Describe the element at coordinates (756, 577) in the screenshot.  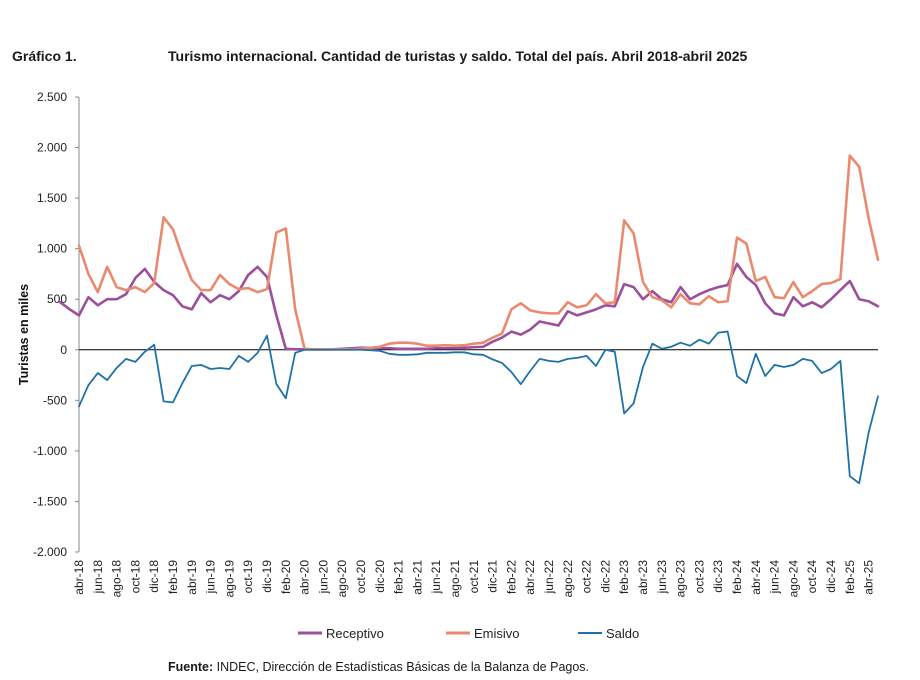
I see `x-tick-label: abr-24` at that location.